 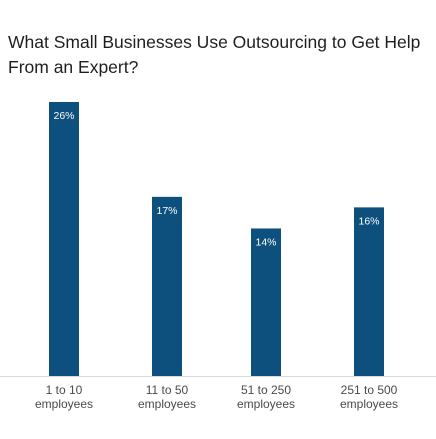 I want to click on category-label-line: 11 to 50, so click(x=167, y=390).